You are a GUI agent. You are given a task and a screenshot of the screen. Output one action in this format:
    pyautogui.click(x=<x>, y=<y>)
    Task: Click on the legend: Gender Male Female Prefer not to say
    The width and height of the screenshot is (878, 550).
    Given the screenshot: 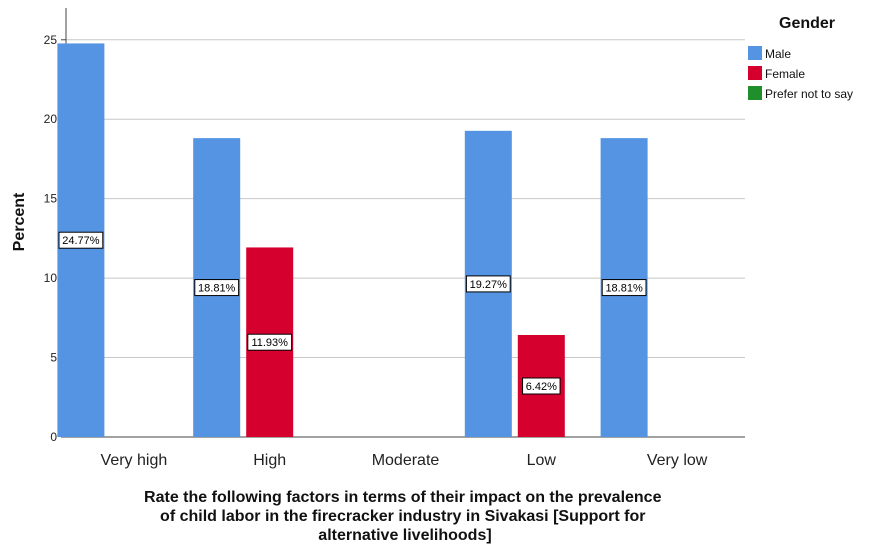 What is the action you would take?
    pyautogui.click(x=800, y=58)
    